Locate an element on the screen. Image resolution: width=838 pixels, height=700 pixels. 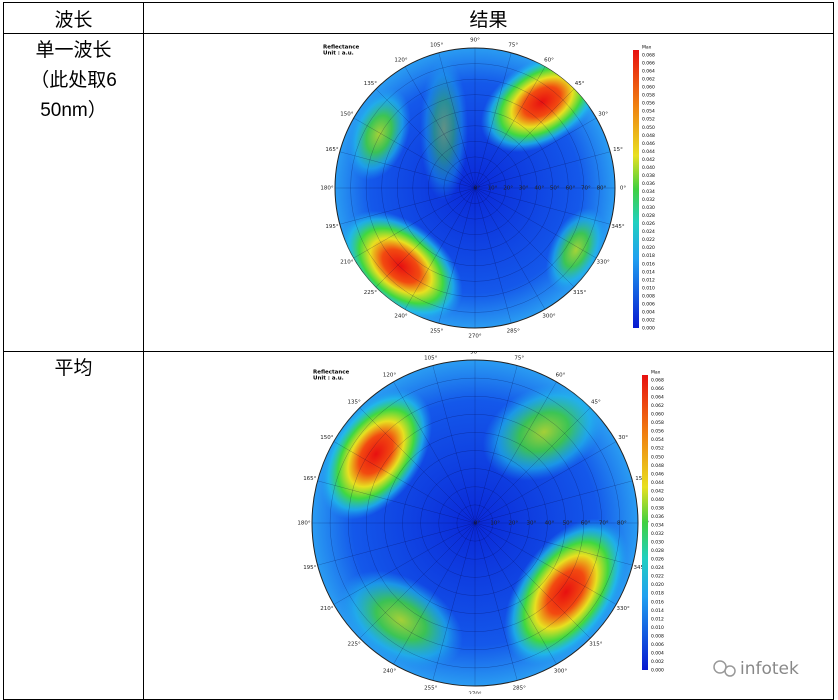
angle-label: 270° is located at coordinates (474, 337).